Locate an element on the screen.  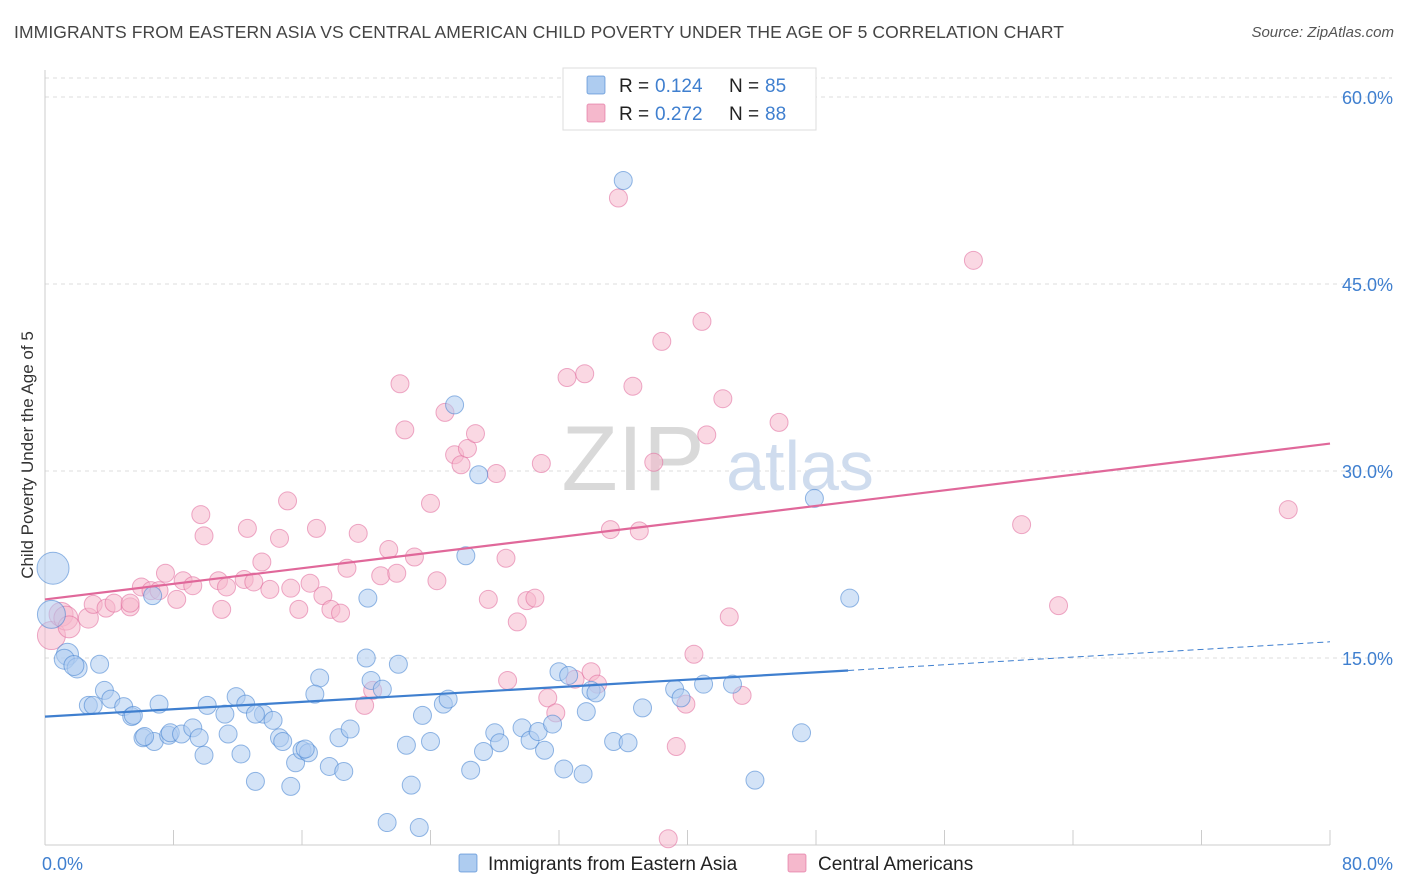
legend-blue-r-value: 0.124 is located at coordinates (679, 86).